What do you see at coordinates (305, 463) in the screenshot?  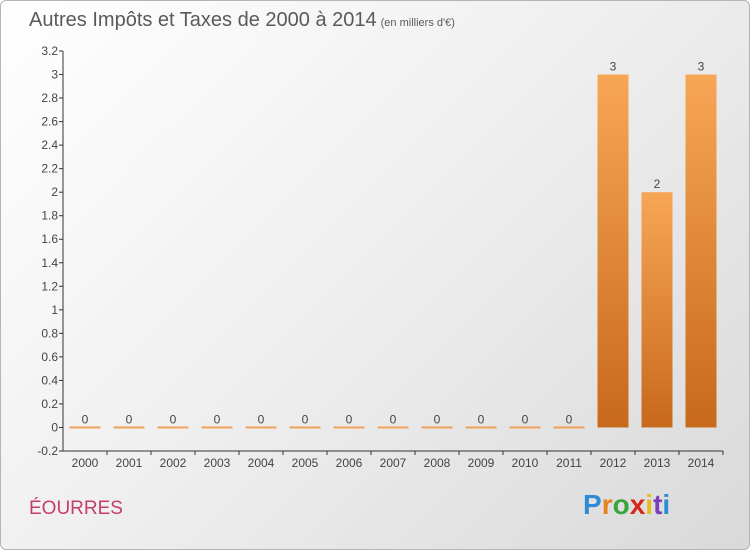 I see `x-tick-label: 2005` at bounding box center [305, 463].